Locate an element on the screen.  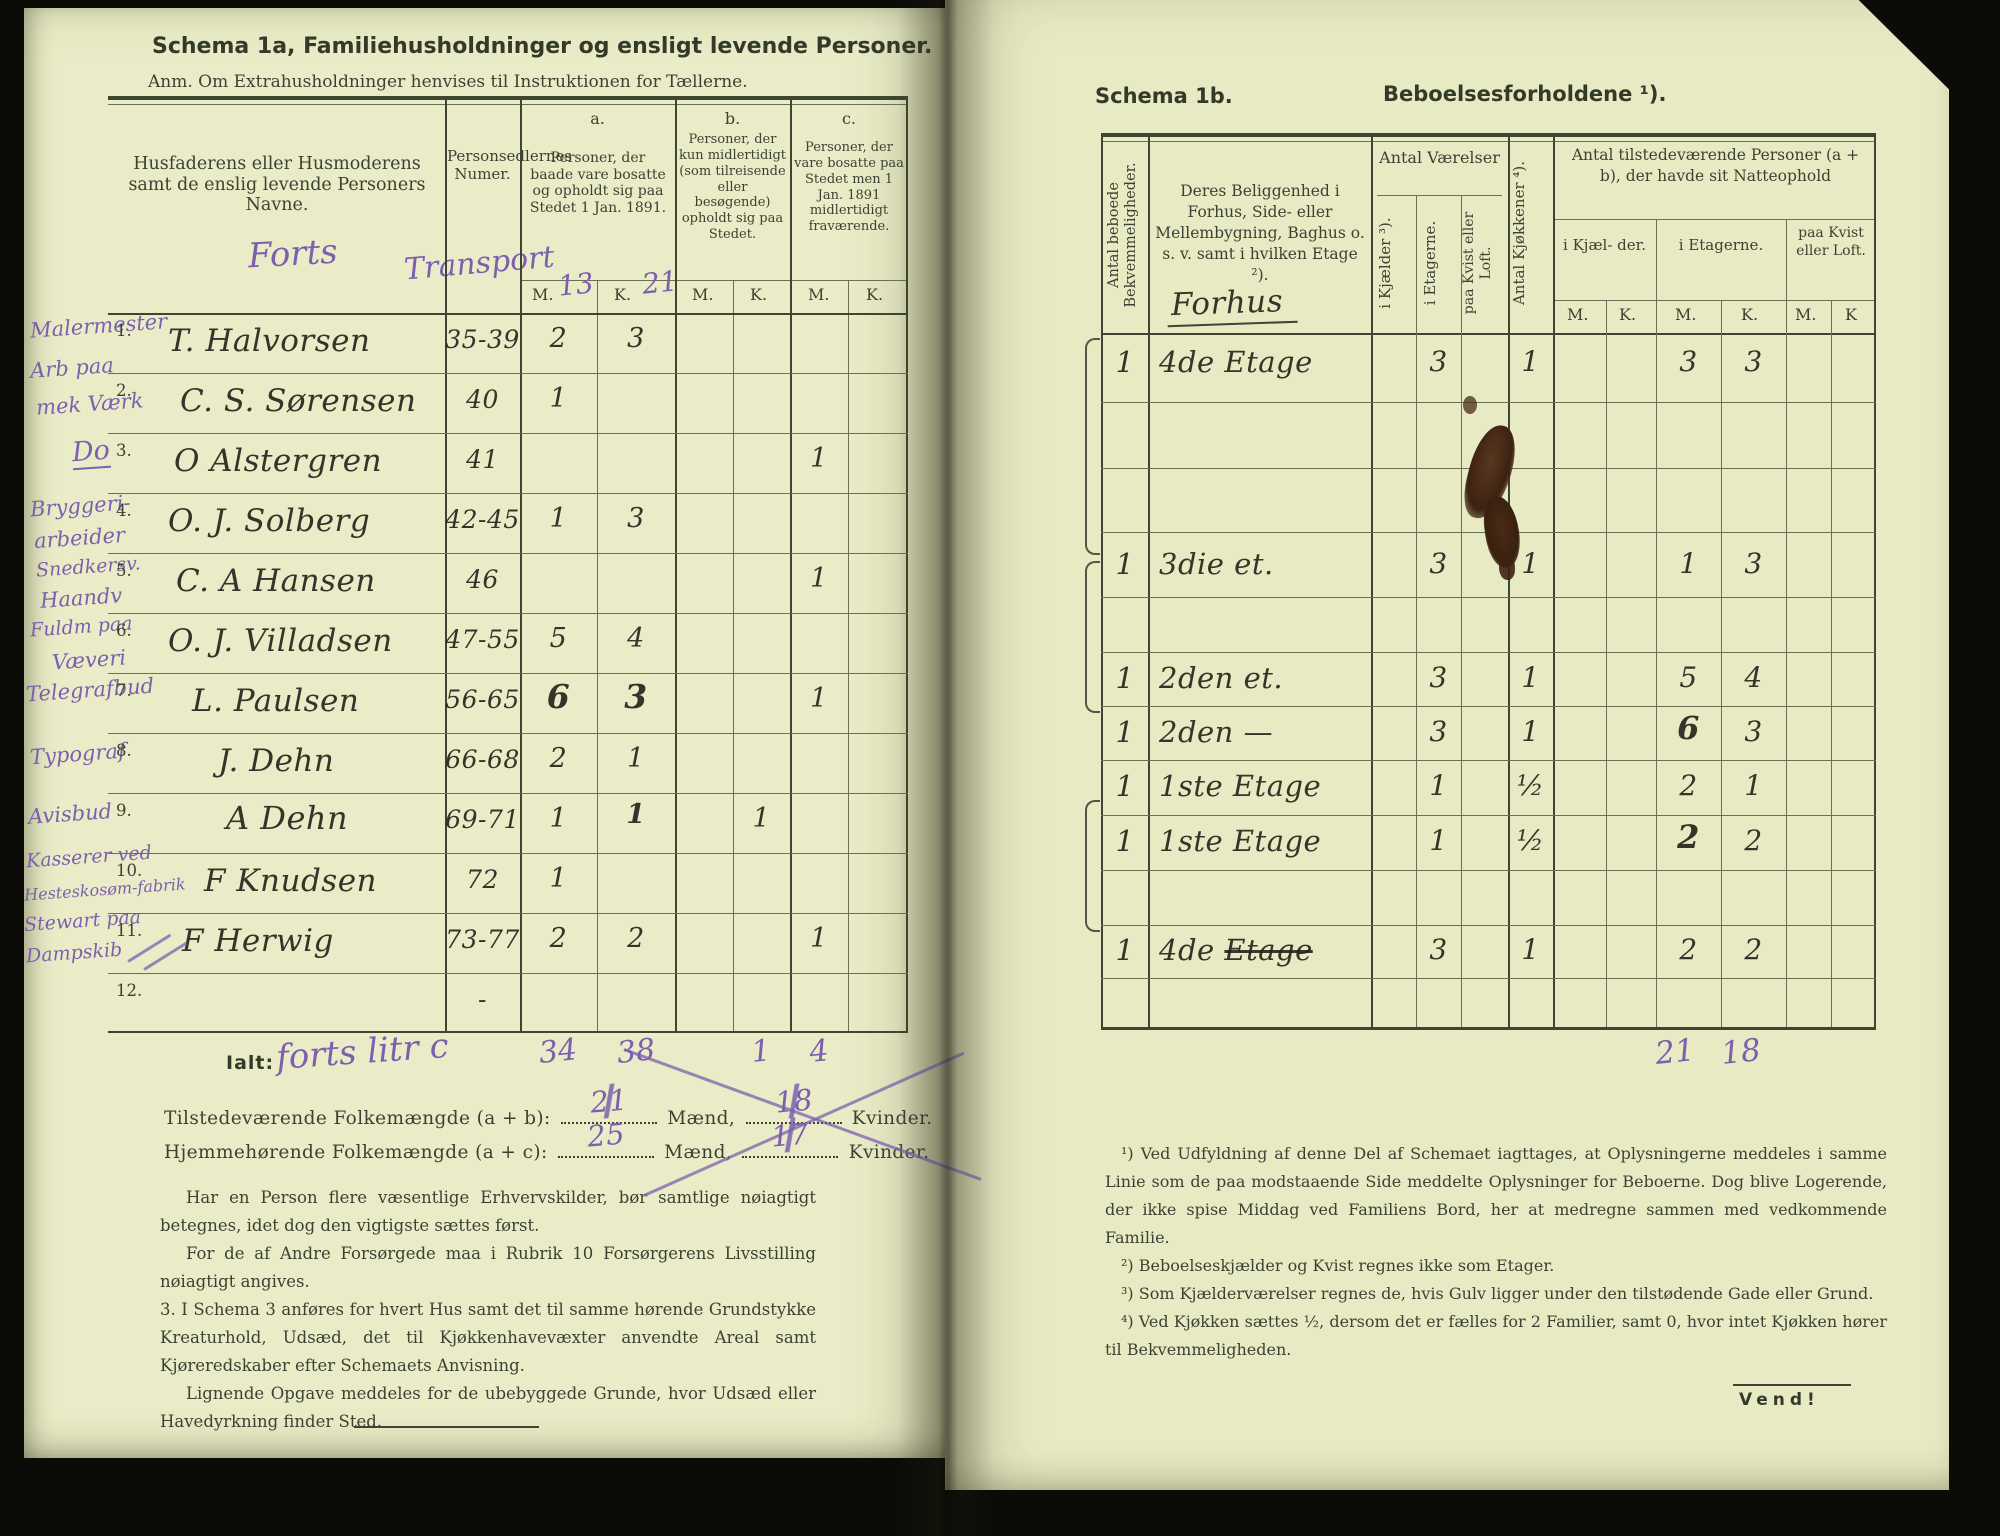
person-number: 69-71 is located at coordinates (482, 819).